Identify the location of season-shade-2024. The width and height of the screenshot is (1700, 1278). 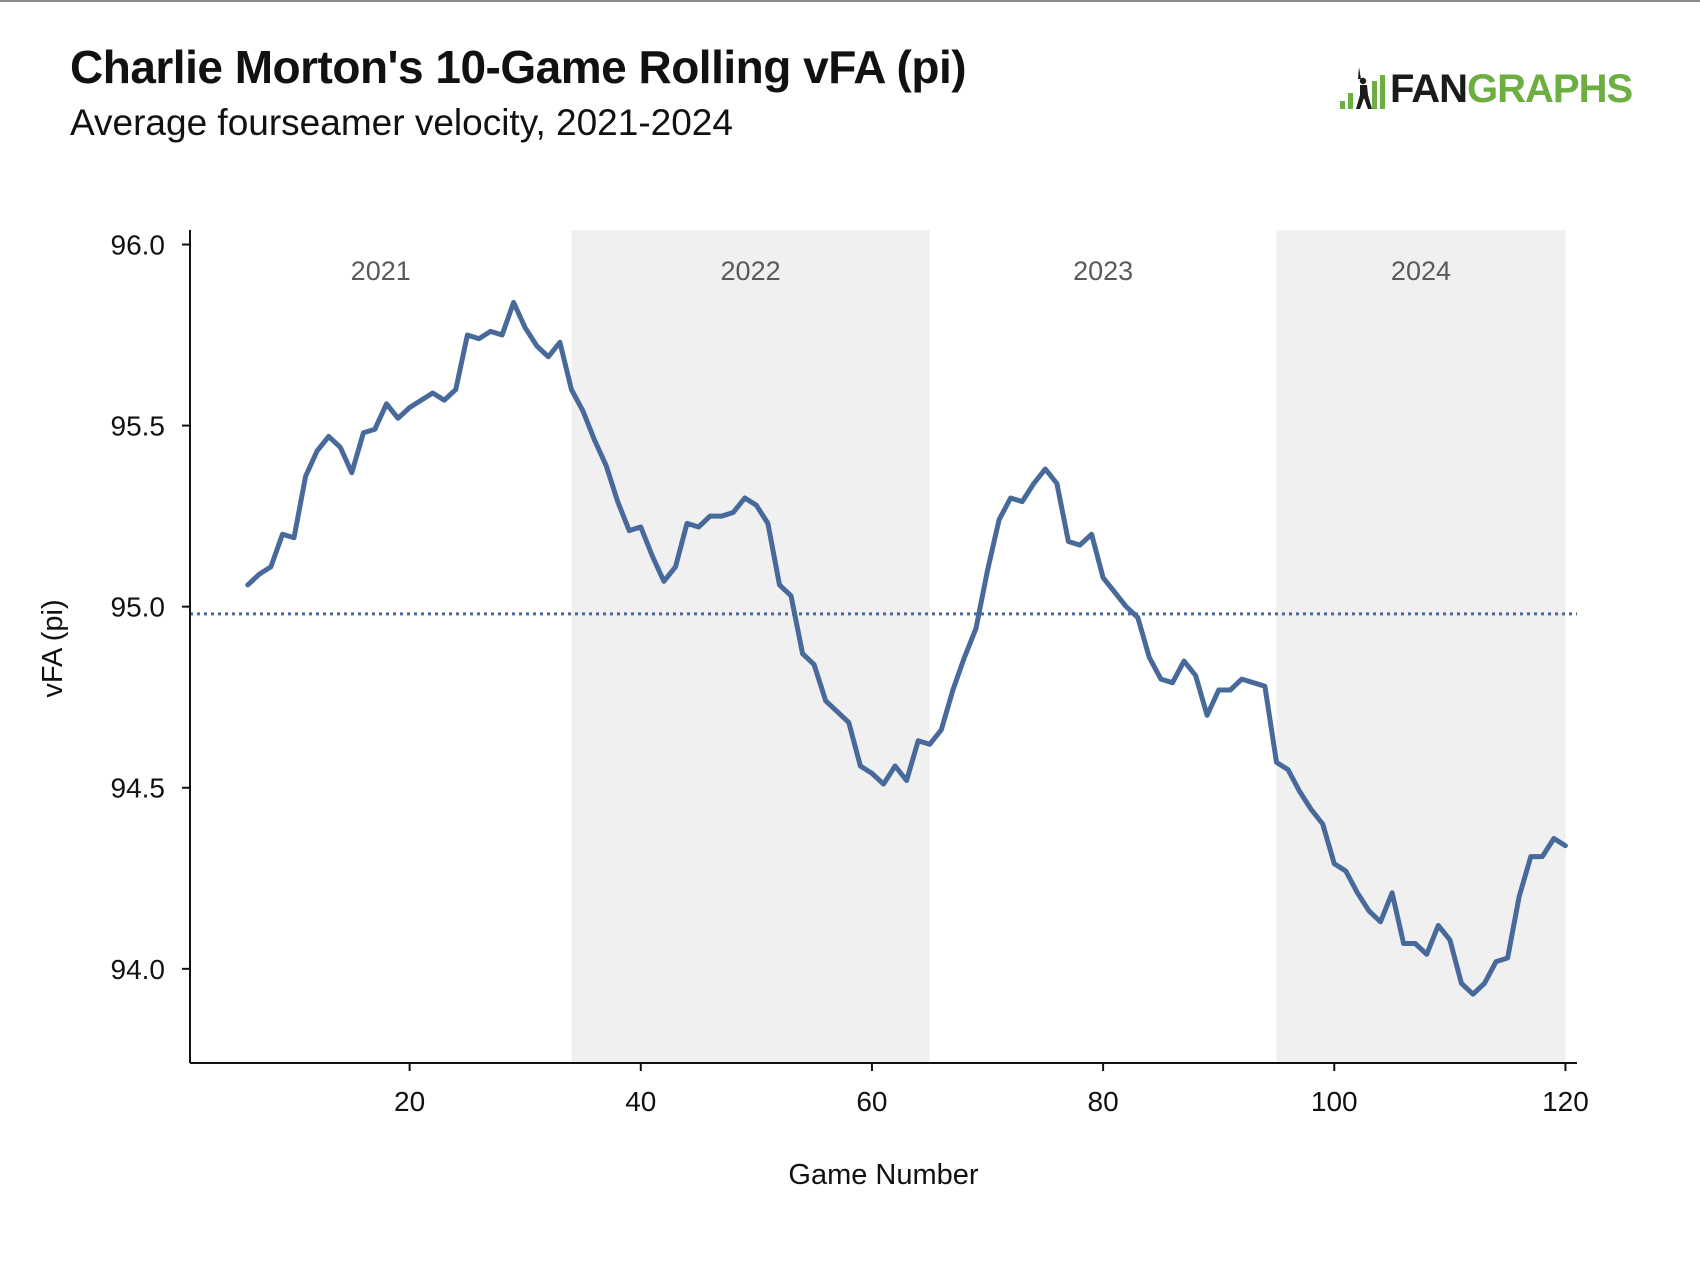
(1421, 646).